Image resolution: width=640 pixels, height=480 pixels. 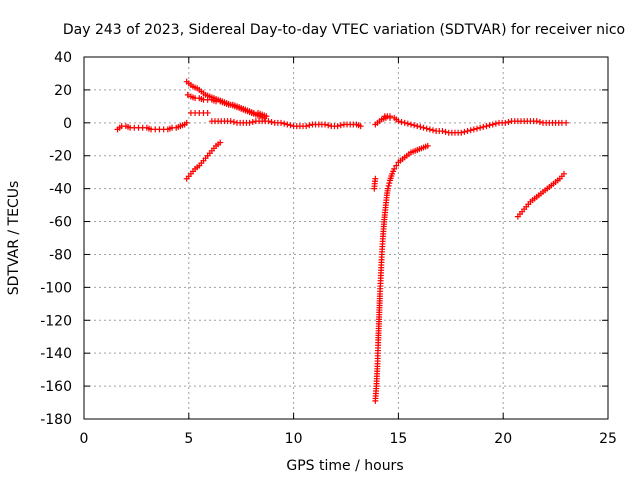 What do you see at coordinates (608, 439) in the screenshot?
I see `x-tick-label: 25` at bounding box center [608, 439].